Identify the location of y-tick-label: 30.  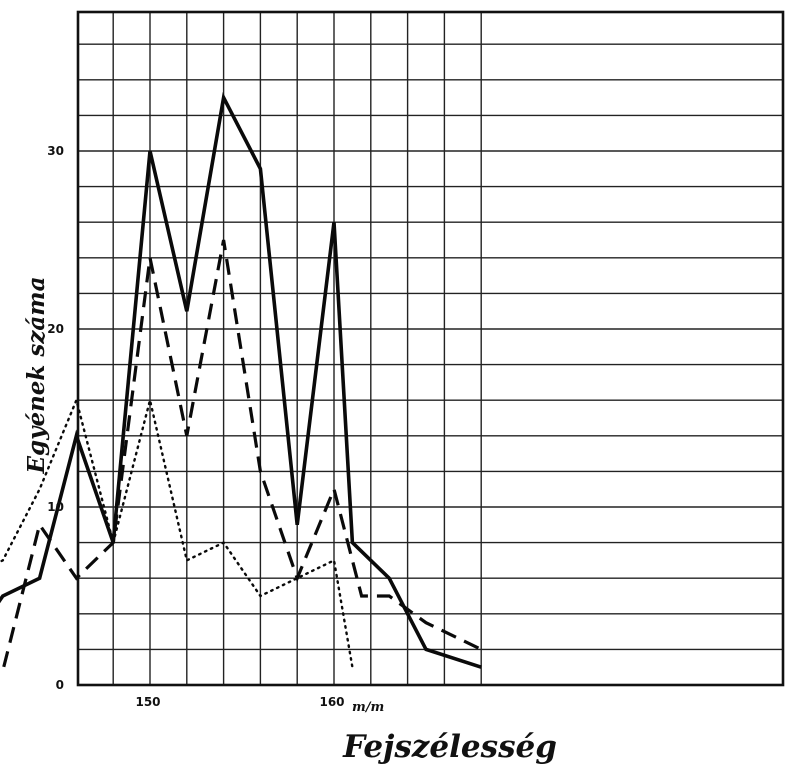
(55, 151).